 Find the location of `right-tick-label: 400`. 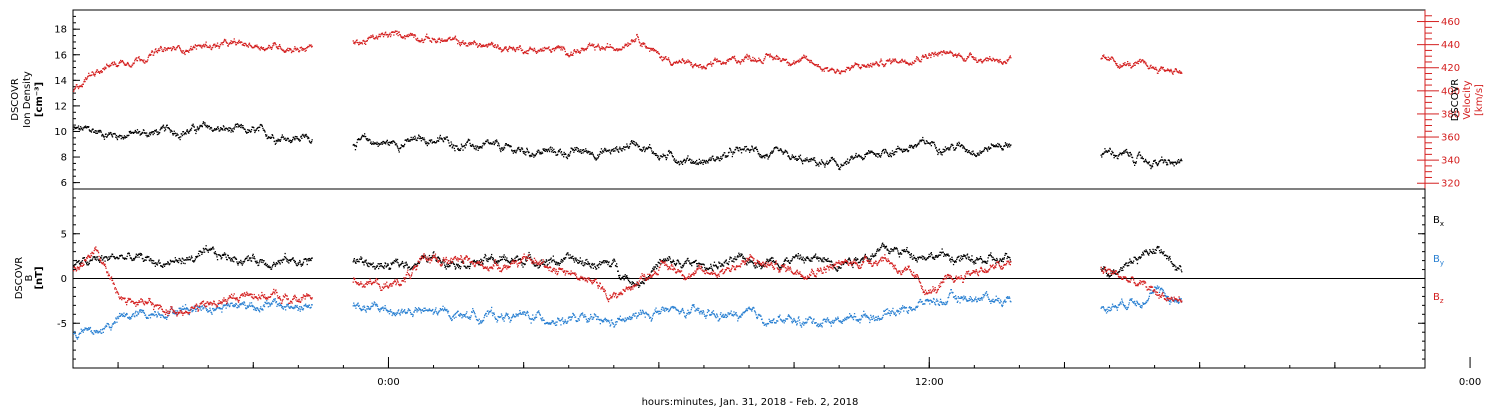

right-tick-label: 400 is located at coordinates (1450, 91).